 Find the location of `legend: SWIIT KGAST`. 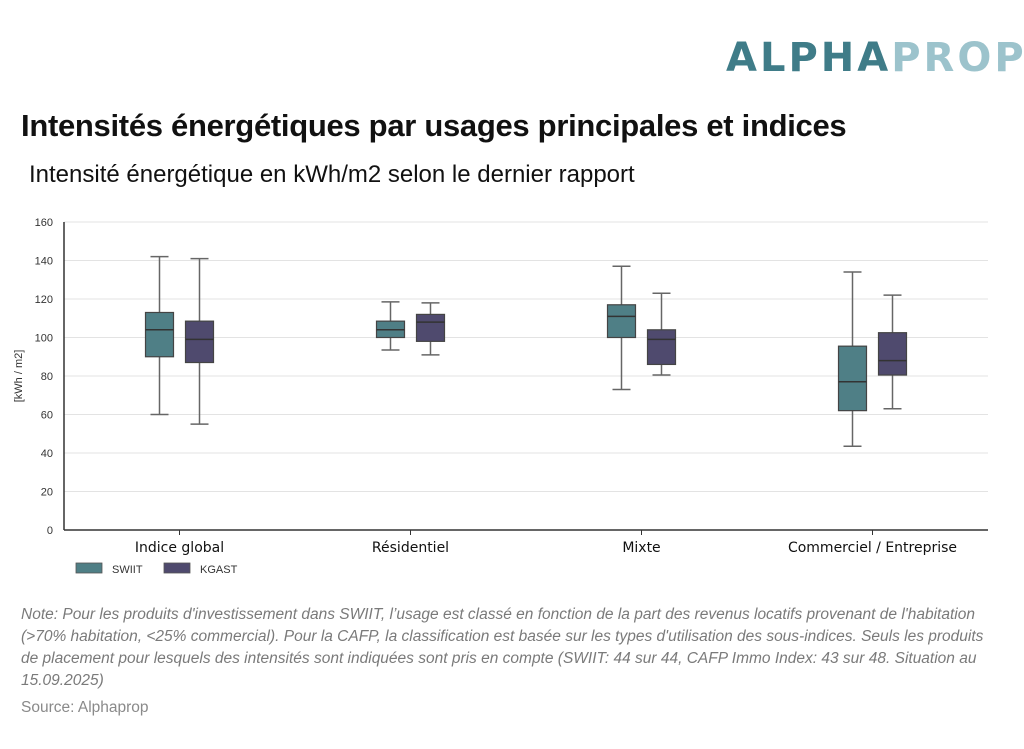

legend: SWIIT KGAST is located at coordinates (156, 569).